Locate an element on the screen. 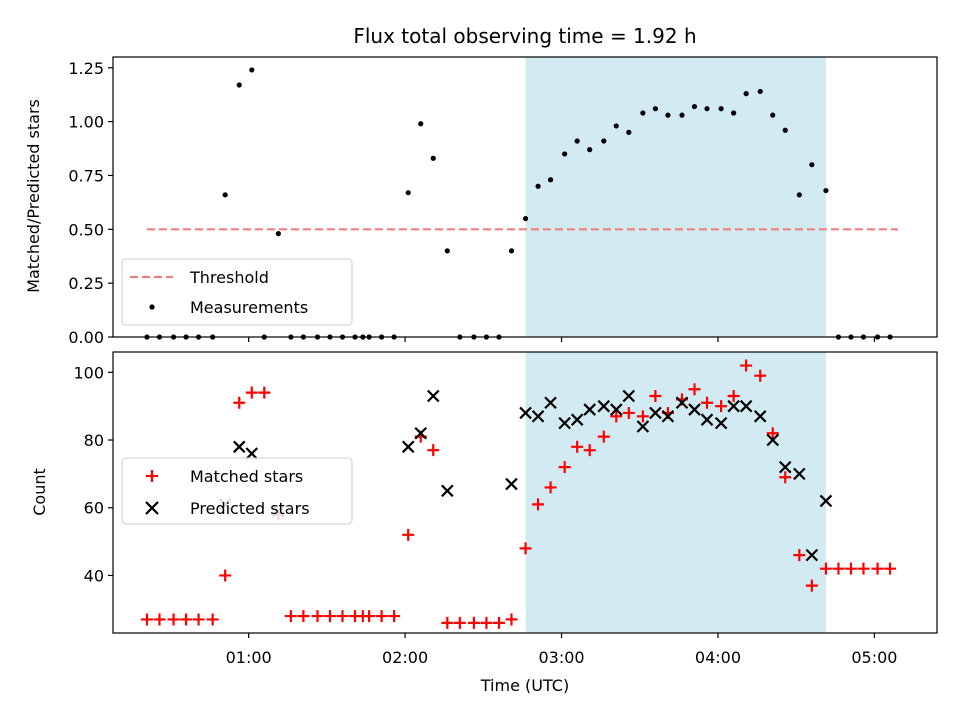 The height and width of the screenshot is (720, 960). legend-threshold-label: Threshold is located at coordinates (229, 277).